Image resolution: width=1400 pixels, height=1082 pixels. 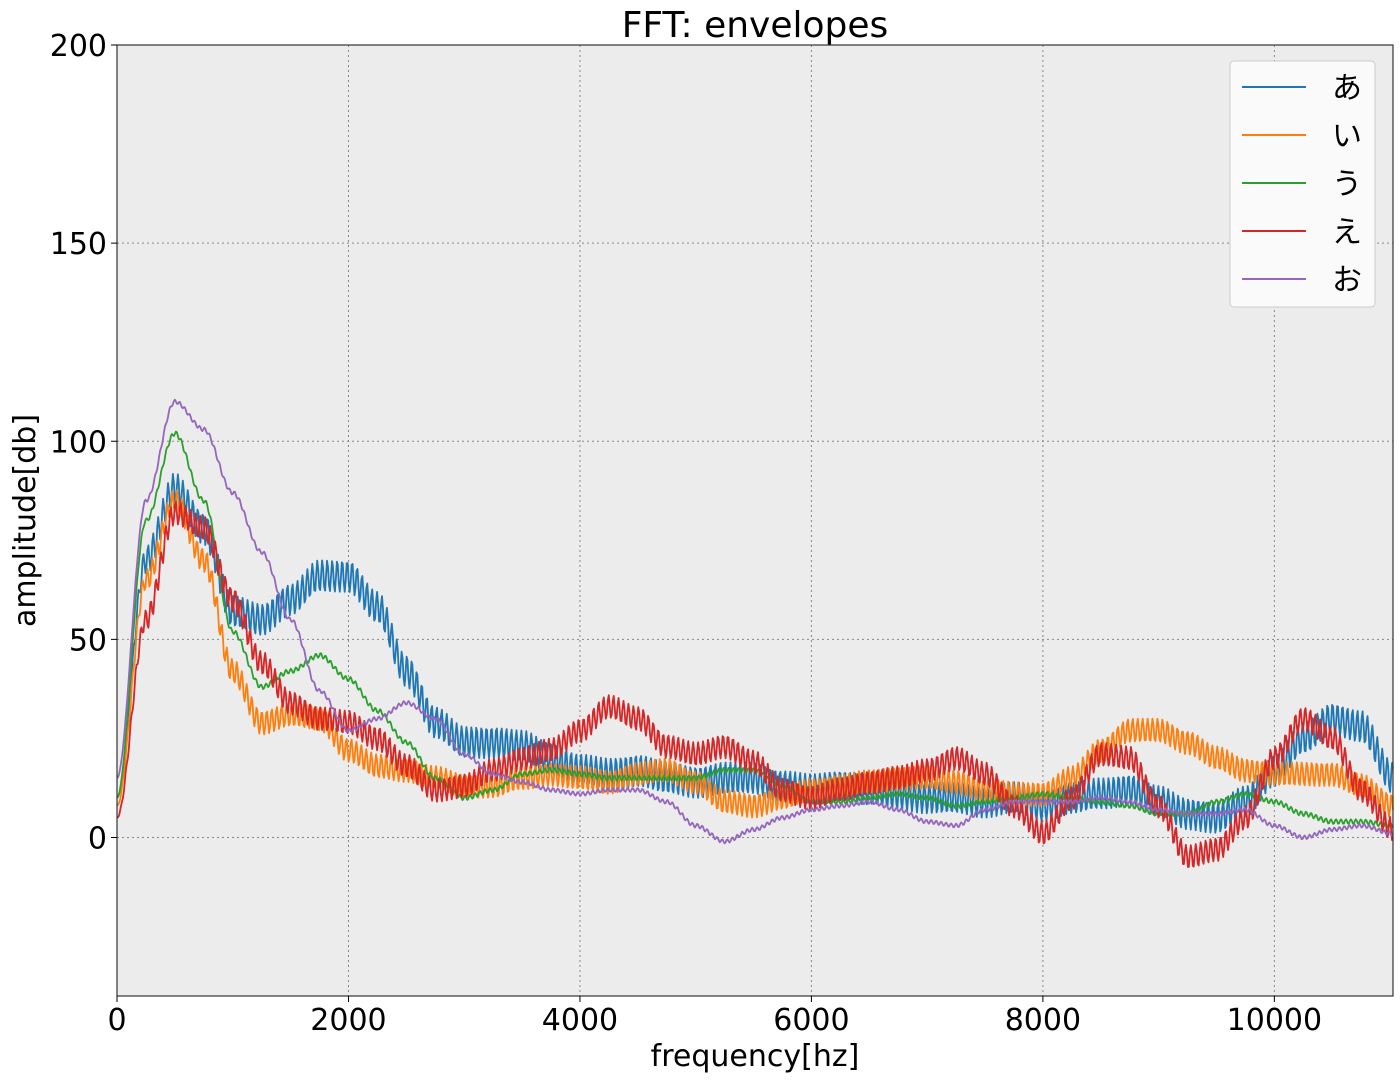 What do you see at coordinates (755, 25) in the screenshot?
I see `chart-title: FFT: envelopes` at bounding box center [755, 25].